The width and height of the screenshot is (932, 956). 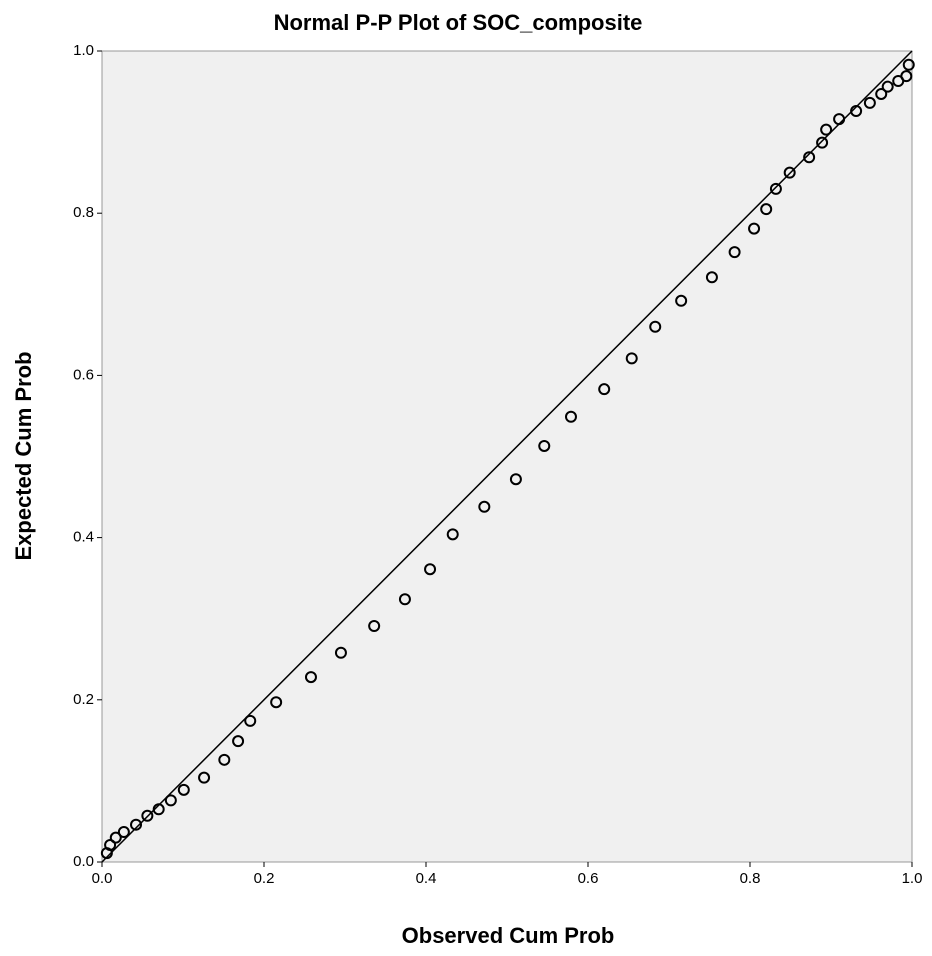 I want to click on x-tick-label: 0.2, so click(x=264, y=878).